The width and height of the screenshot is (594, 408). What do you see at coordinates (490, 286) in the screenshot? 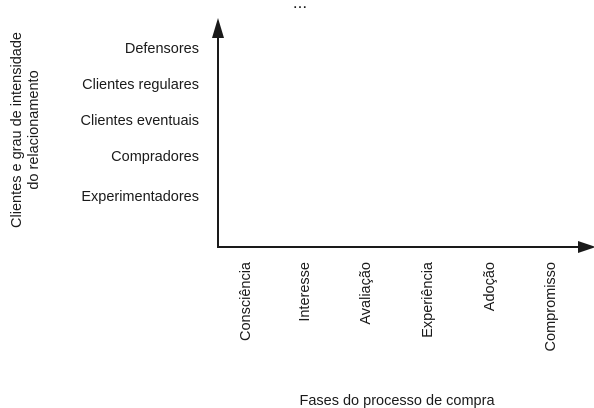
I see `x-stage-adocao: Adoção` at bounding box center [490, 286].